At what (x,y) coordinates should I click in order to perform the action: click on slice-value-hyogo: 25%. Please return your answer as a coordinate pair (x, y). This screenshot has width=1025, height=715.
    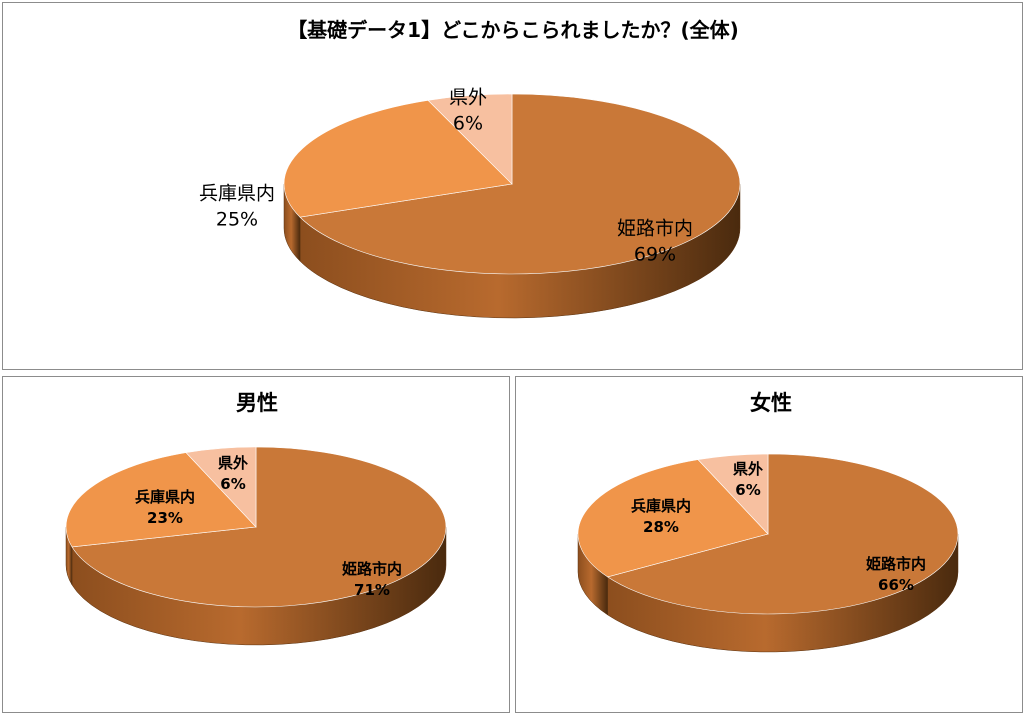
    Looking at the image, I should click on (237, 220).